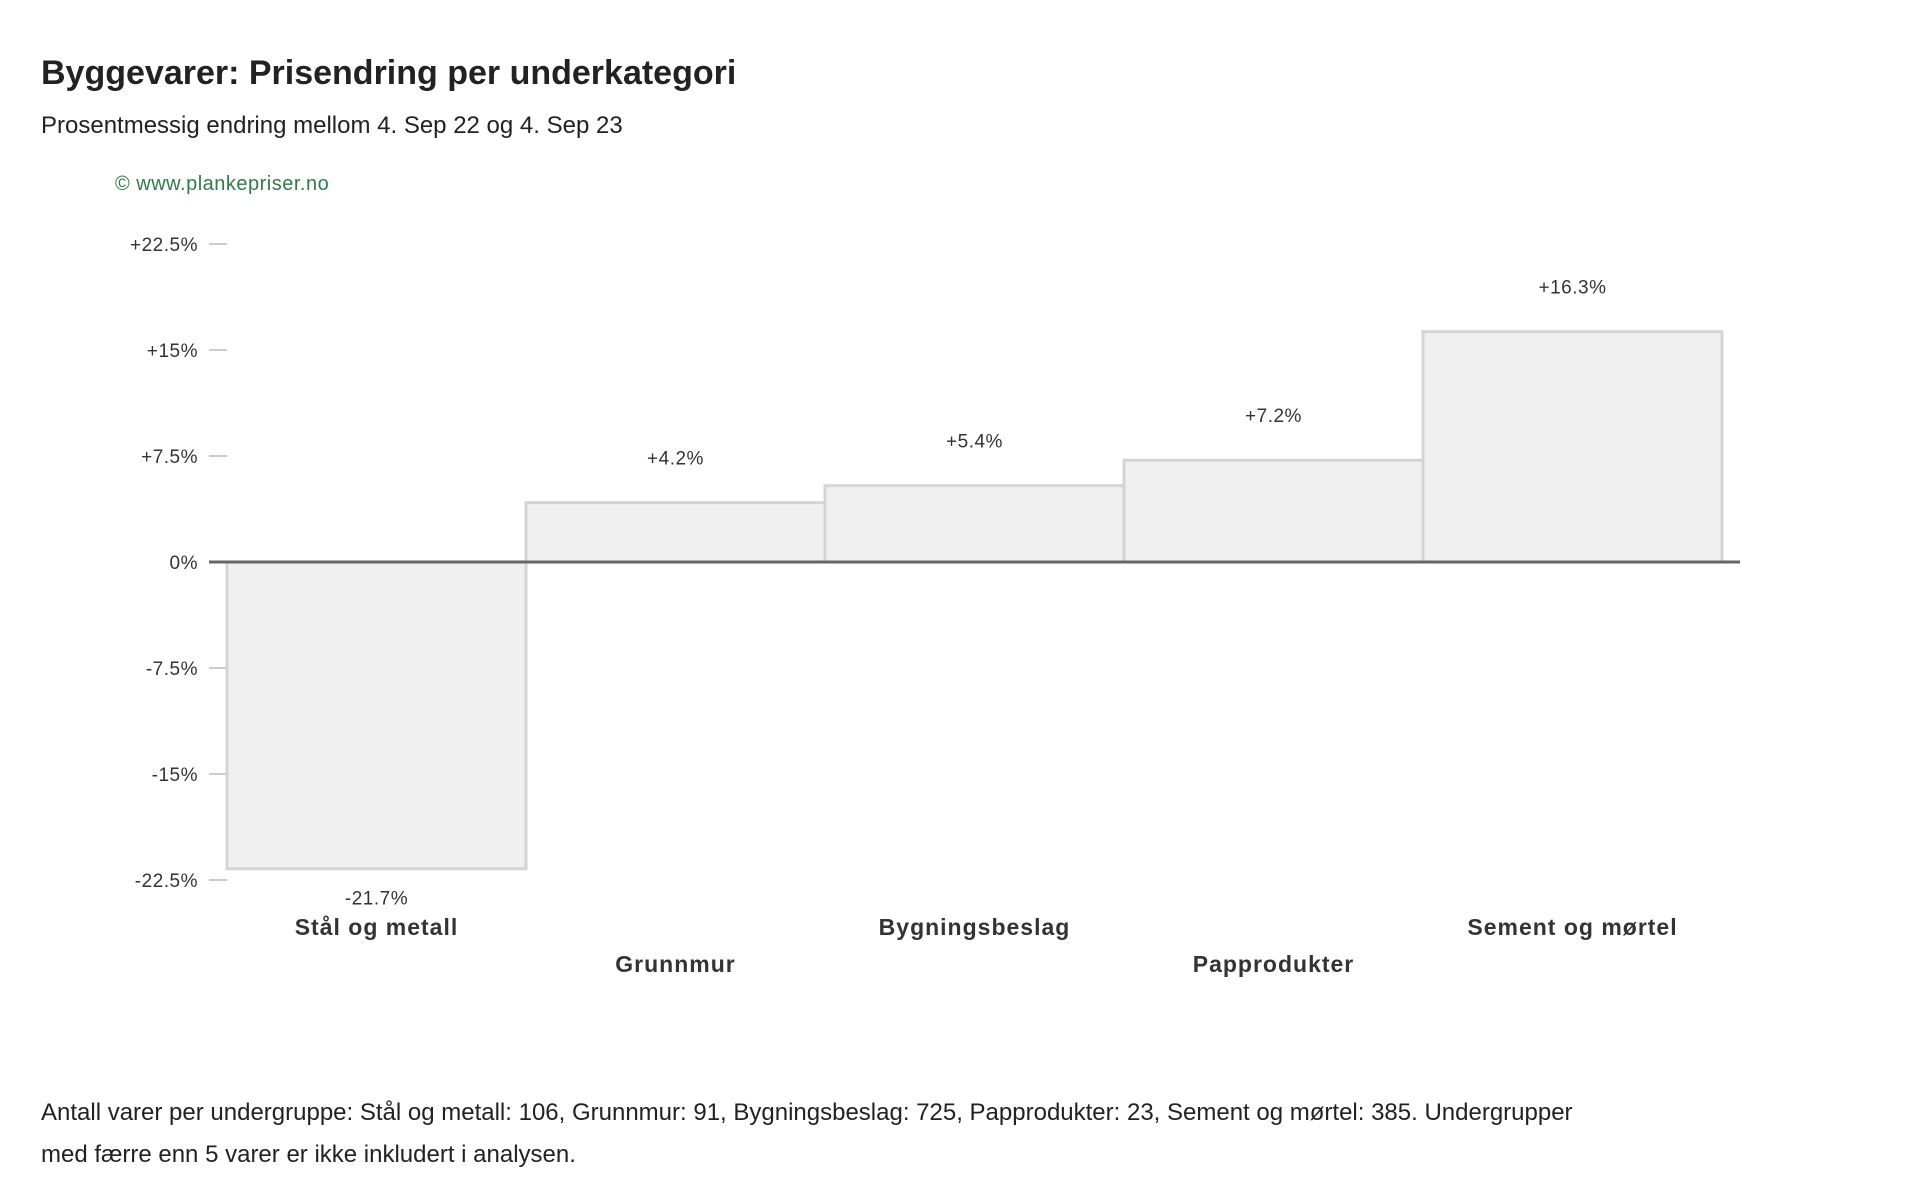 Image resolution: width=1920 pixels, height=1200 pixels. I want to click on y-tick-label: +22.5%, so click(164, 245).